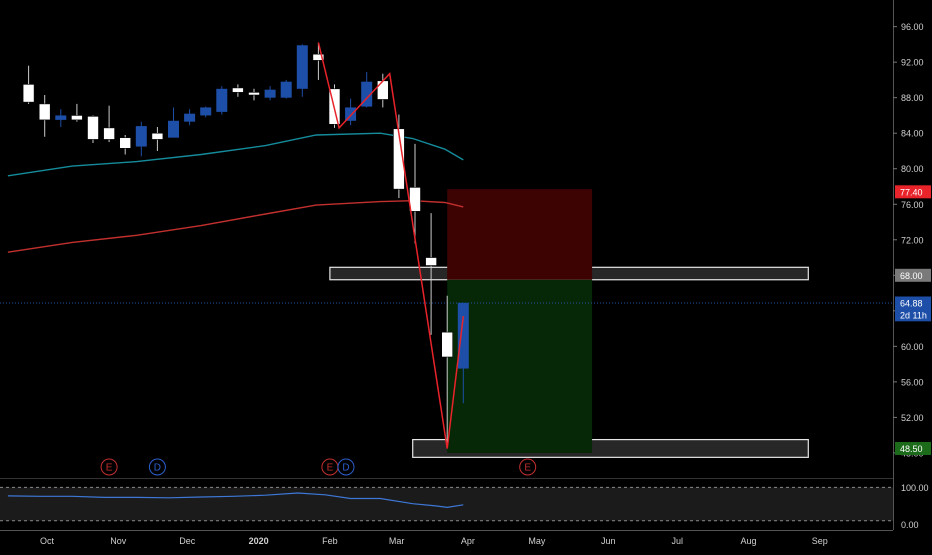 The height and width of the screenshot is (555, 932). I want to click on price-tick-label: 80.00, so click(912, 169).